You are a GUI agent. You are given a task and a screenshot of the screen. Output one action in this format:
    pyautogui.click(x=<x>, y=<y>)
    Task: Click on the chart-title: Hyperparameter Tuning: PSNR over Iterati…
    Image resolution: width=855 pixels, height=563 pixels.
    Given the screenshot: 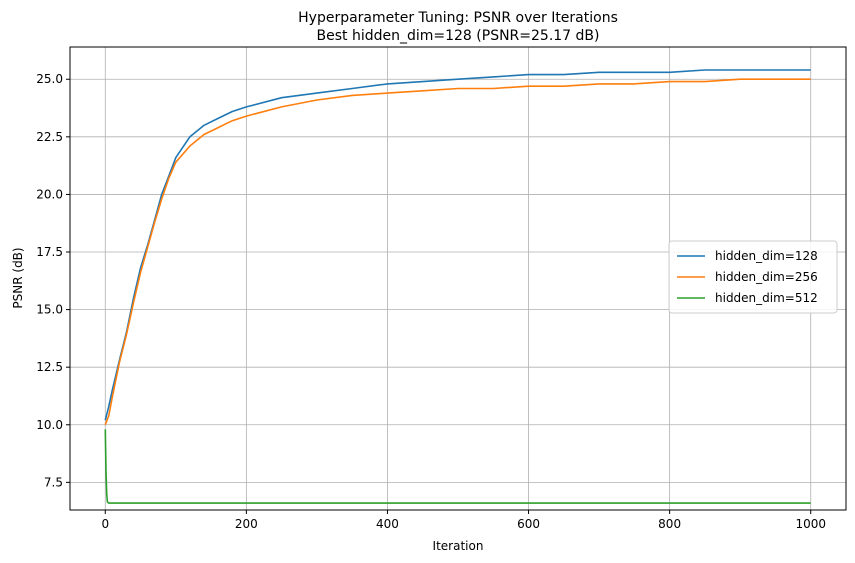 What is the action you would take?
    pyautogui.click(x=458, y=18)
    